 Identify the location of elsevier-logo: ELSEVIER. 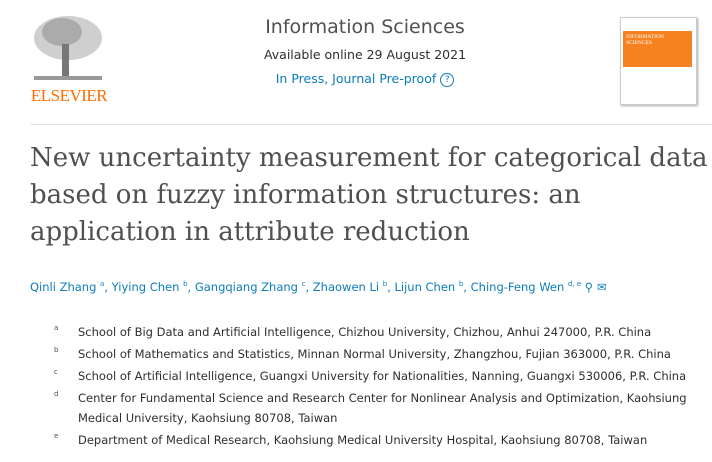
(69, 60).